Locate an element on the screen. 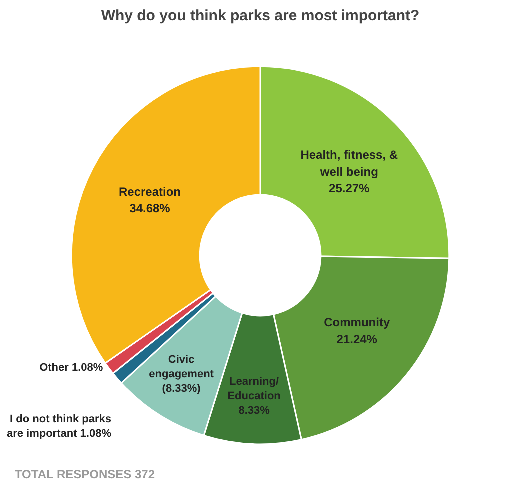  slice-label: Community is located at coordinates (357, 322).